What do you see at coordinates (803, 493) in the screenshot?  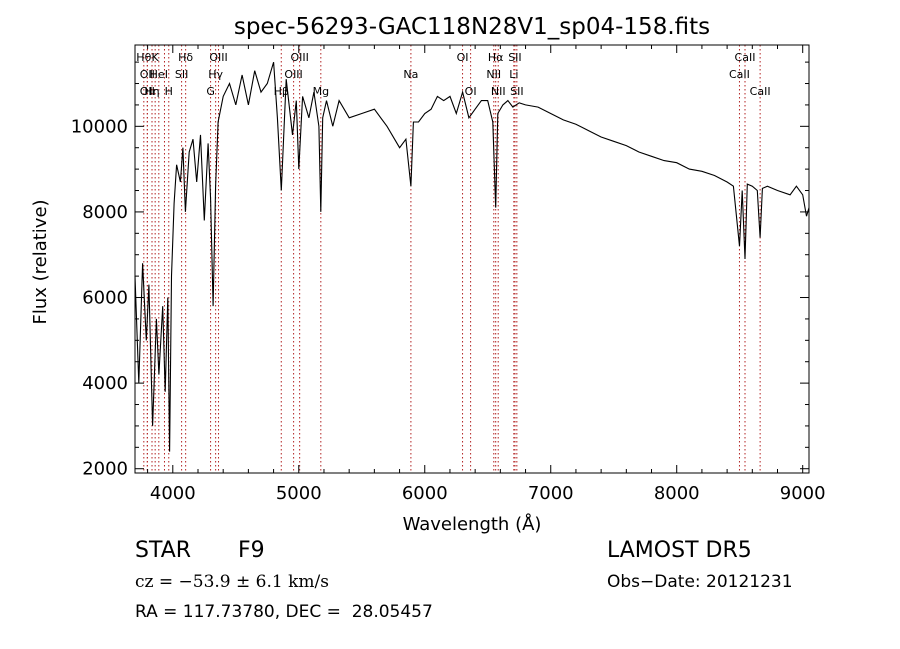 I see `x-tick-label: 9000` at bounding box center [803, 493].